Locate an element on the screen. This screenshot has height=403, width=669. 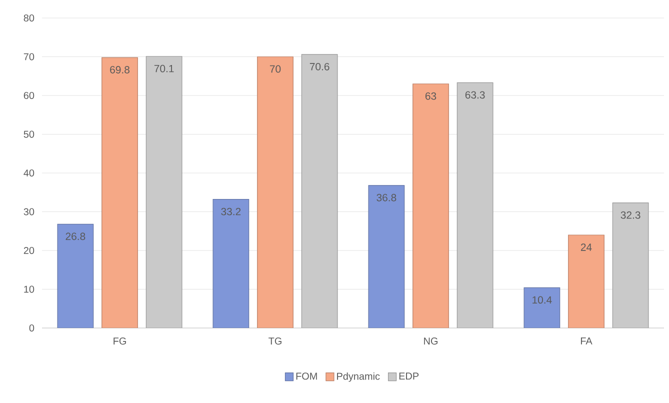
x-tick-label: NG is located at coordinates (431, 341).